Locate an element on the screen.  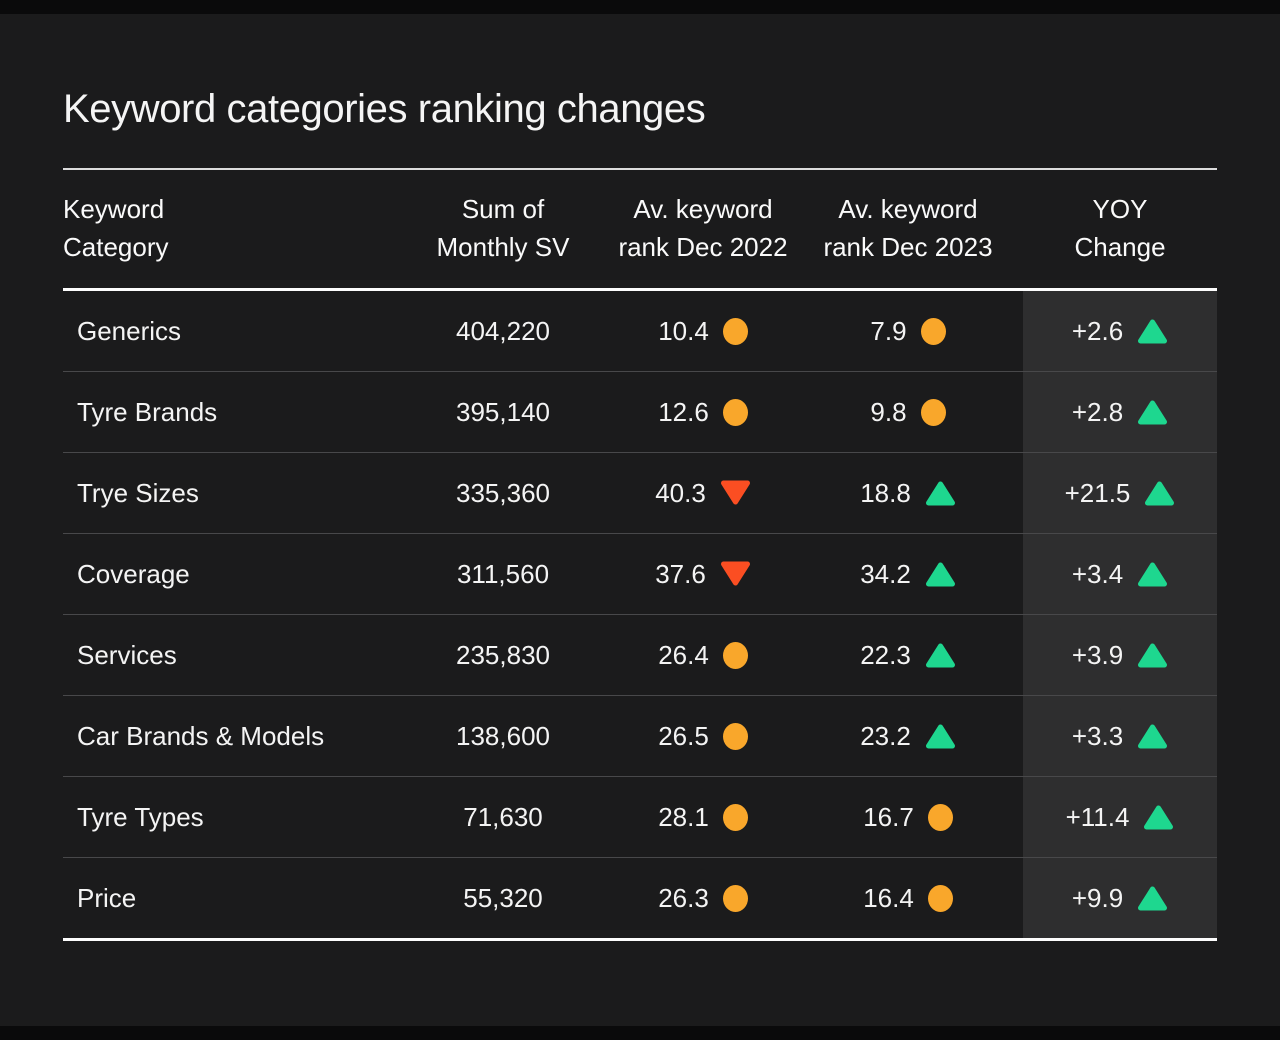
yoy-change-cell: +3.9 is located at coordinates (1120, 655).